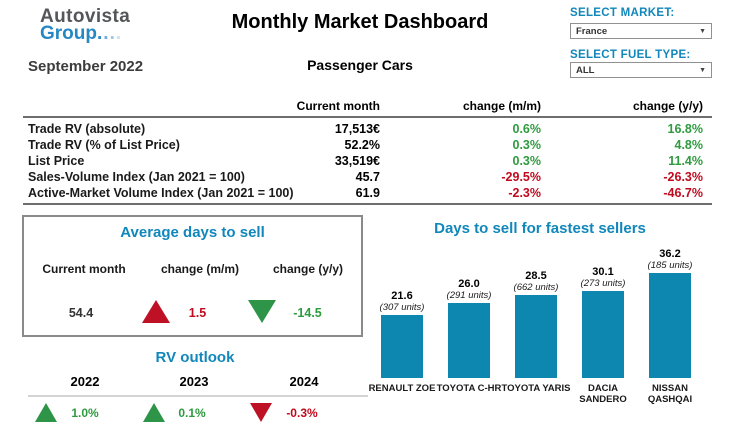 The width and height of the screenshot is (752, 439). I want to click on kpi-table-header: Current month change (m/m) change (y/y), so click(376, 106).